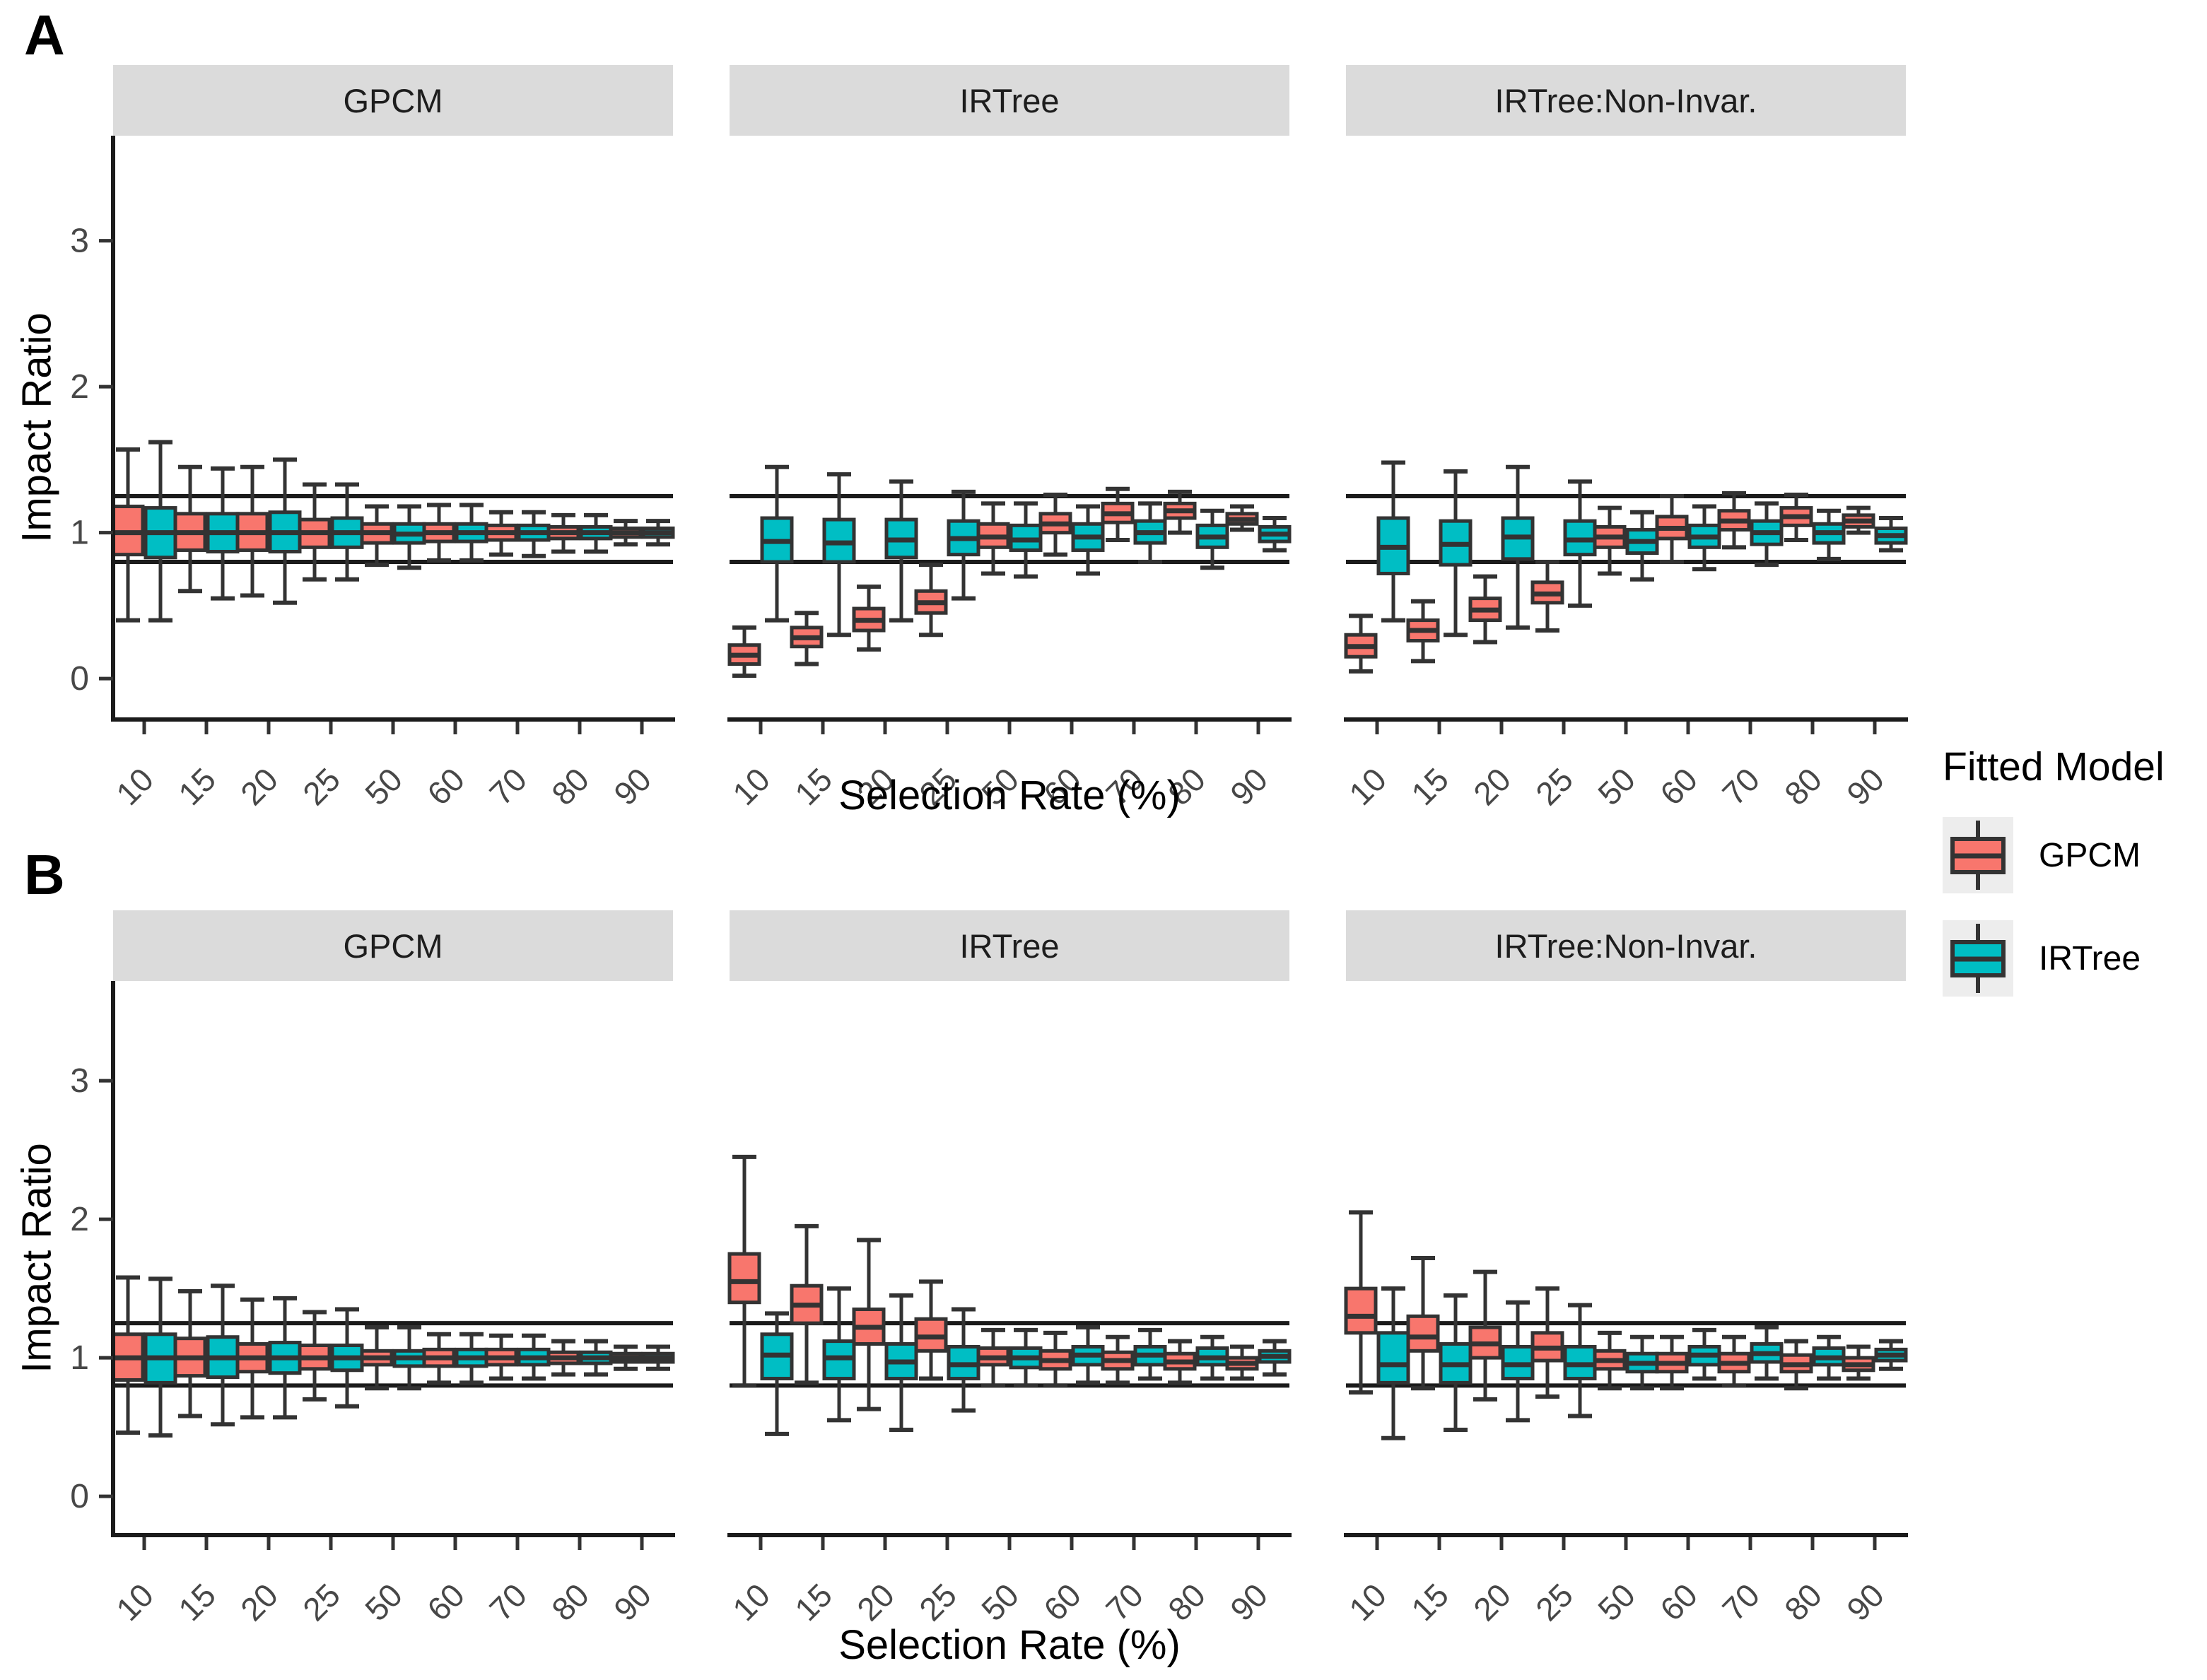  What do you see at coordinates (44, 35) in the screenshot?
I see `panel-a-label: A` at bounding box center [44, 35].